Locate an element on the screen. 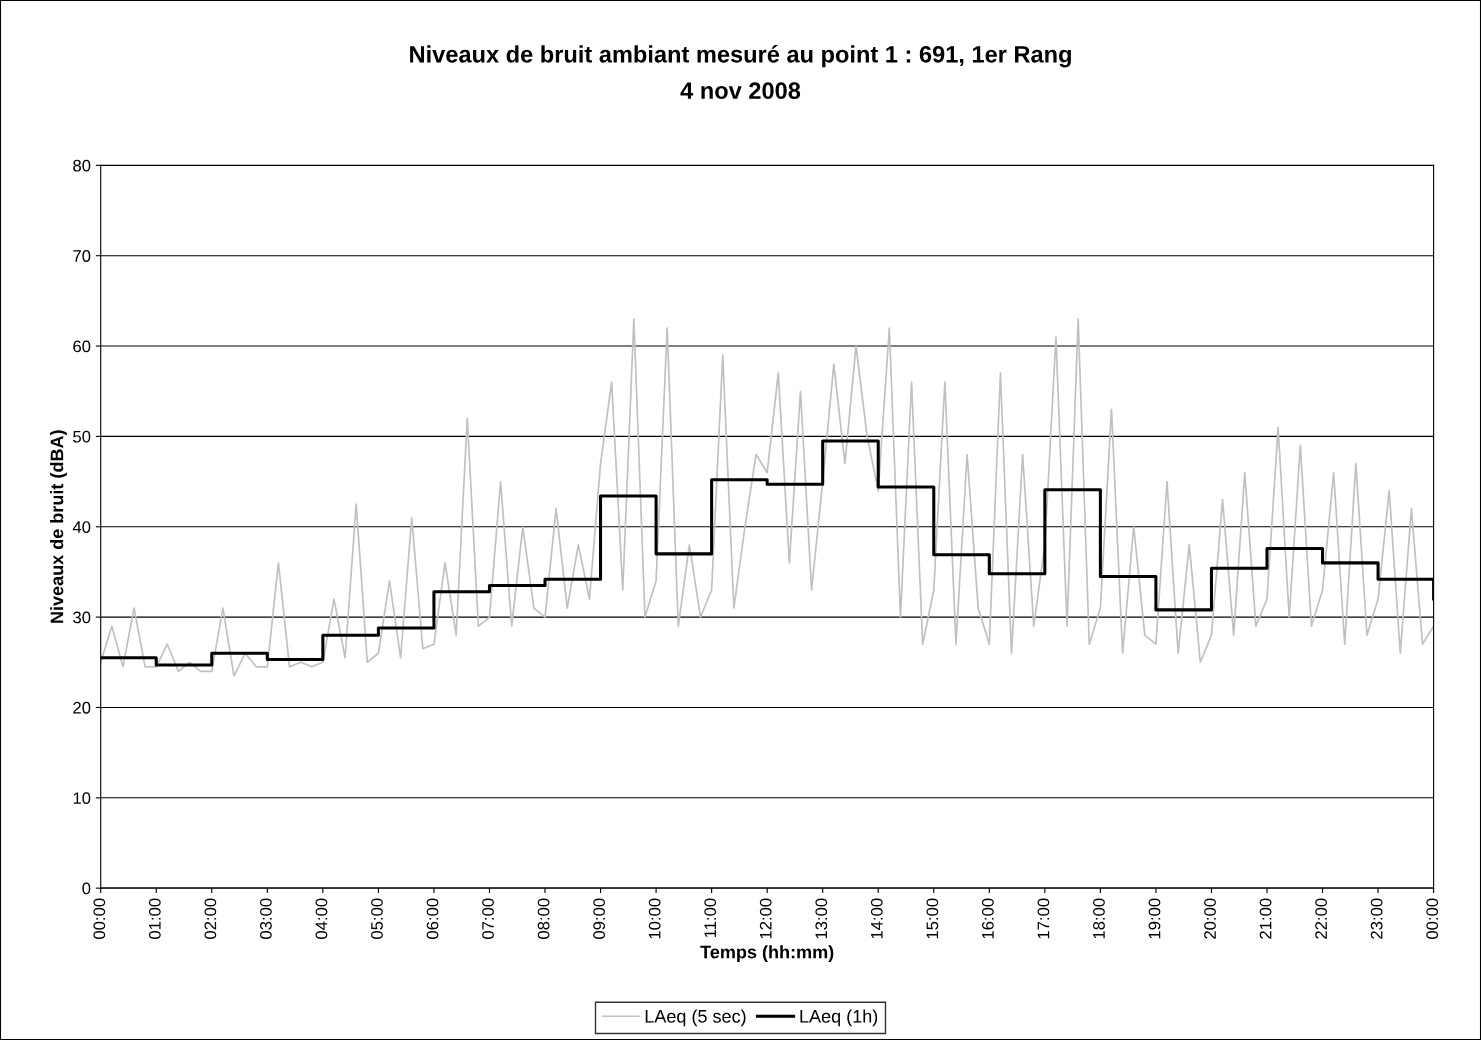 The width and height of the screenshot is (1481, 1040). x-tick-label: 22:00 is located at coordinates (1321, 918).